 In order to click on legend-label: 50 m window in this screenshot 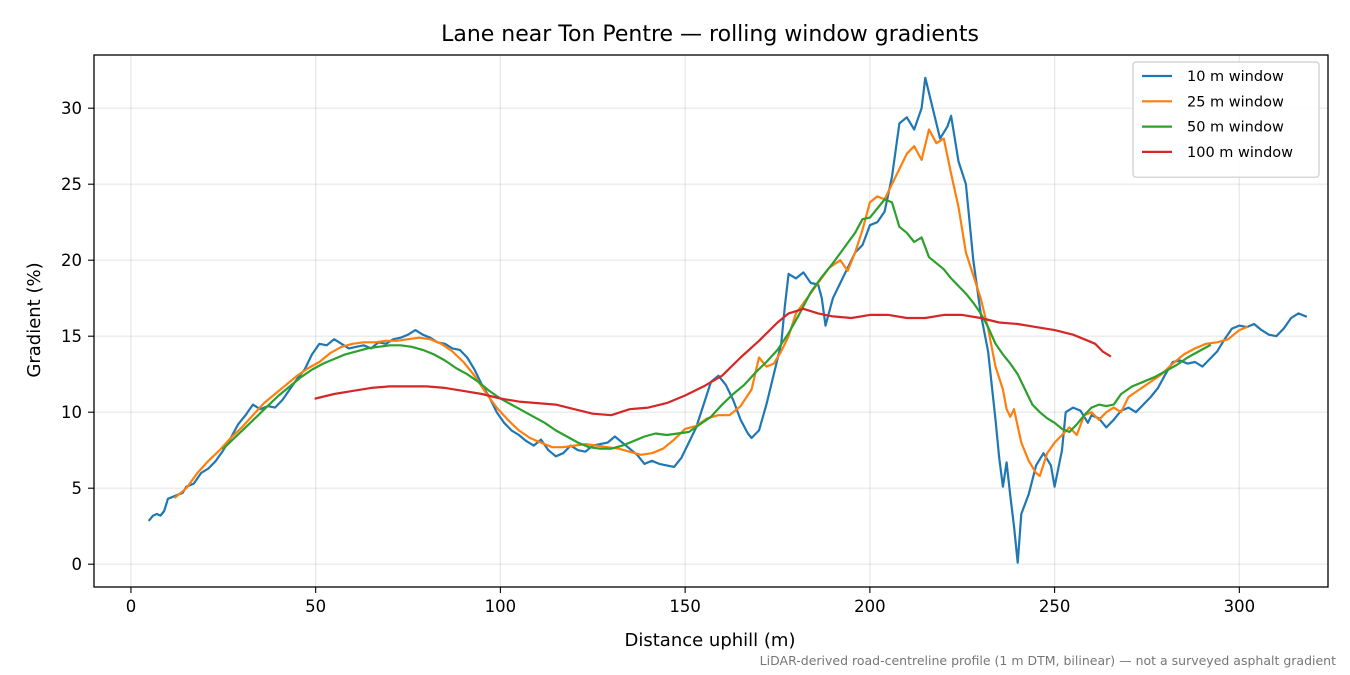, I will do `click(1235, 128)`.